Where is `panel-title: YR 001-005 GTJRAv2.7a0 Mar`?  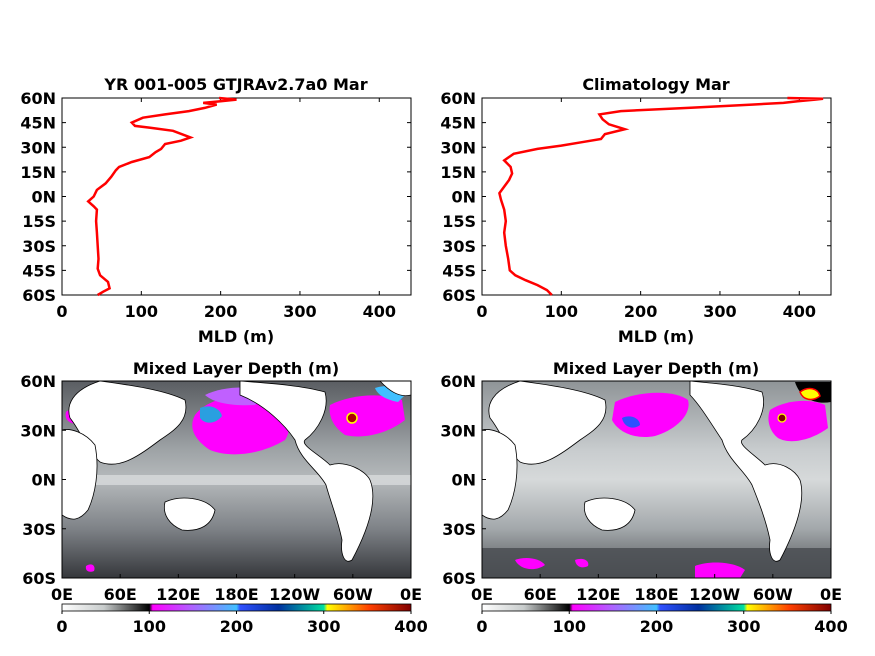 panel-title: YR 001-005 GTJRAv2.7a0 Mar is located at coordinates (235, 84).